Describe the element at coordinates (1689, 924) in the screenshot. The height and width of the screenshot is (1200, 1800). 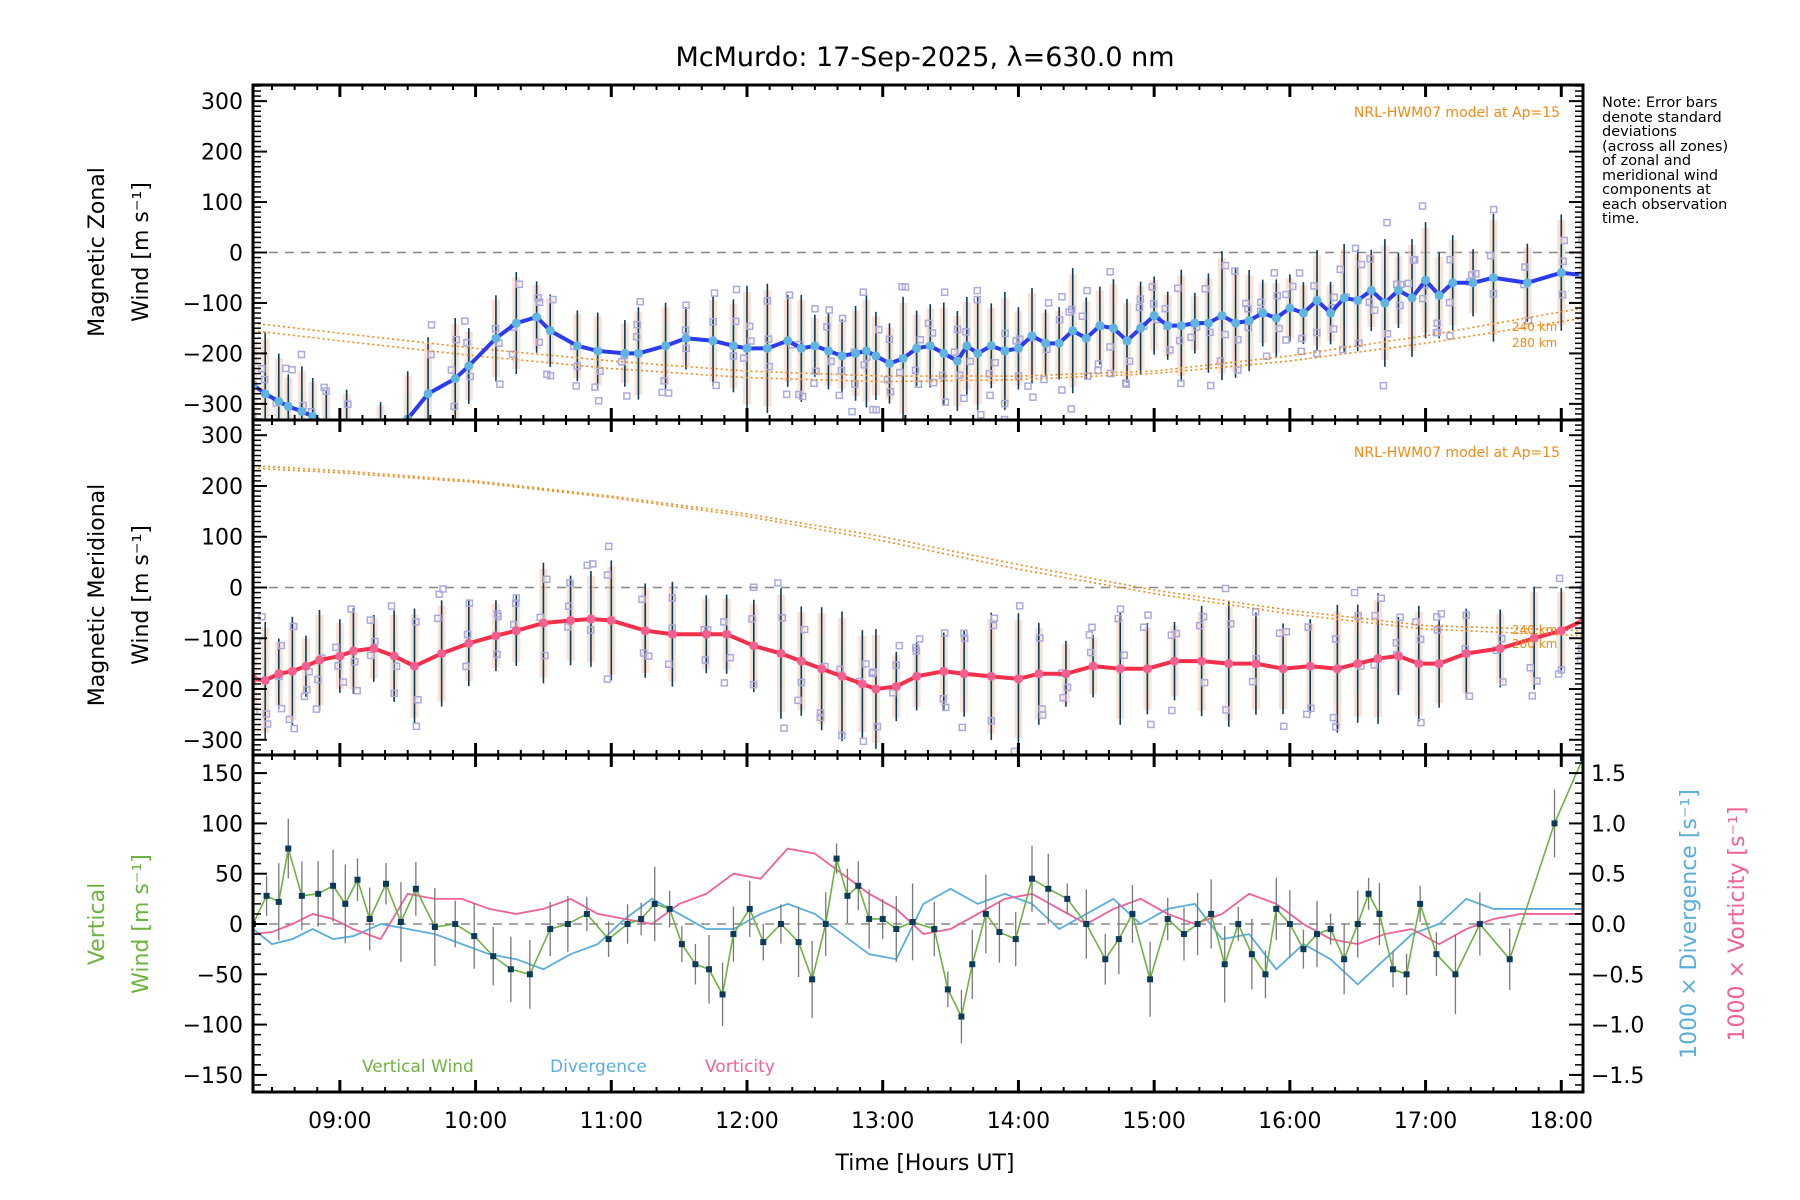
I see `divergence-ylabel: 1000 × Divergence [s⁻¹]` at that location.